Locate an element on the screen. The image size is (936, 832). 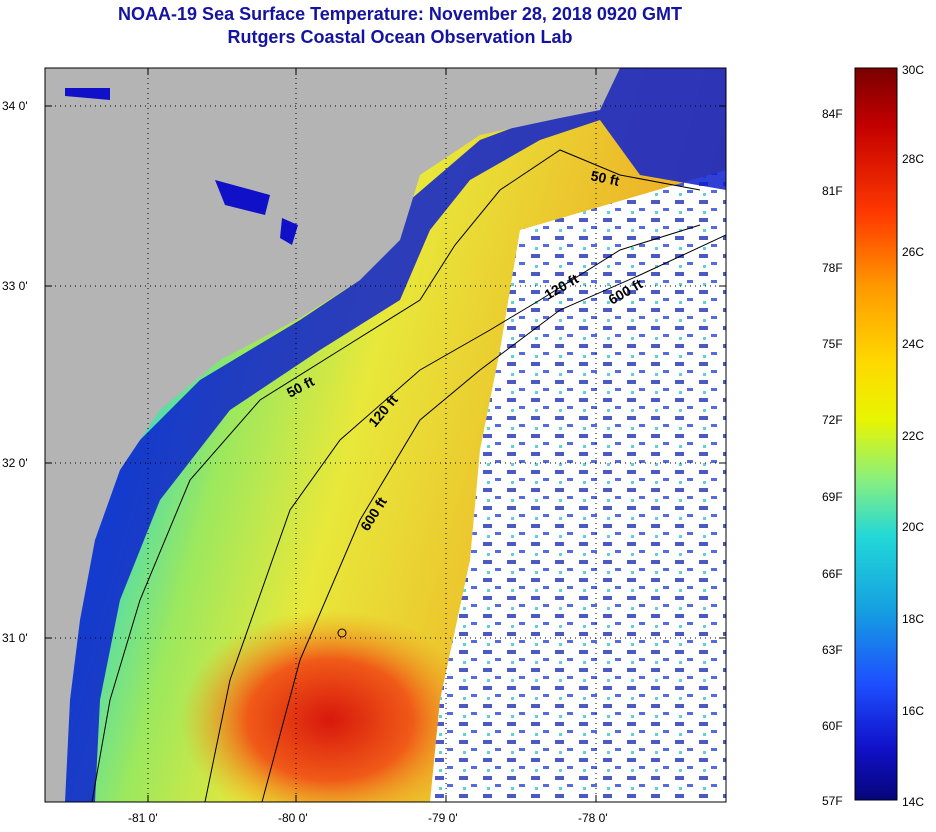
lon-label: -80 0' is located at coordinates (293, 818).